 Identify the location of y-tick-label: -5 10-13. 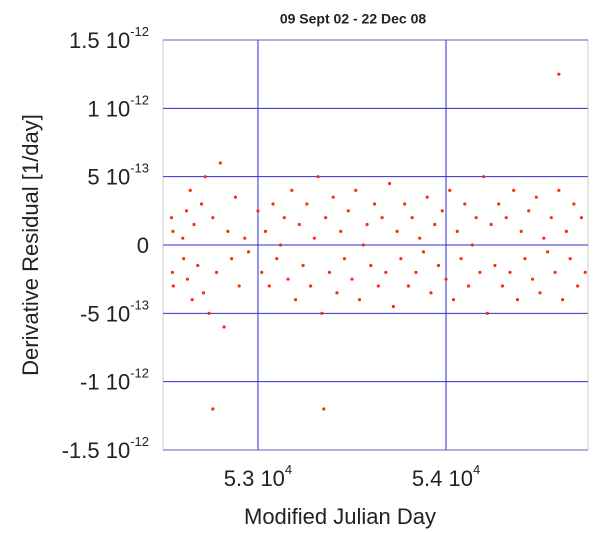
(114, 312).